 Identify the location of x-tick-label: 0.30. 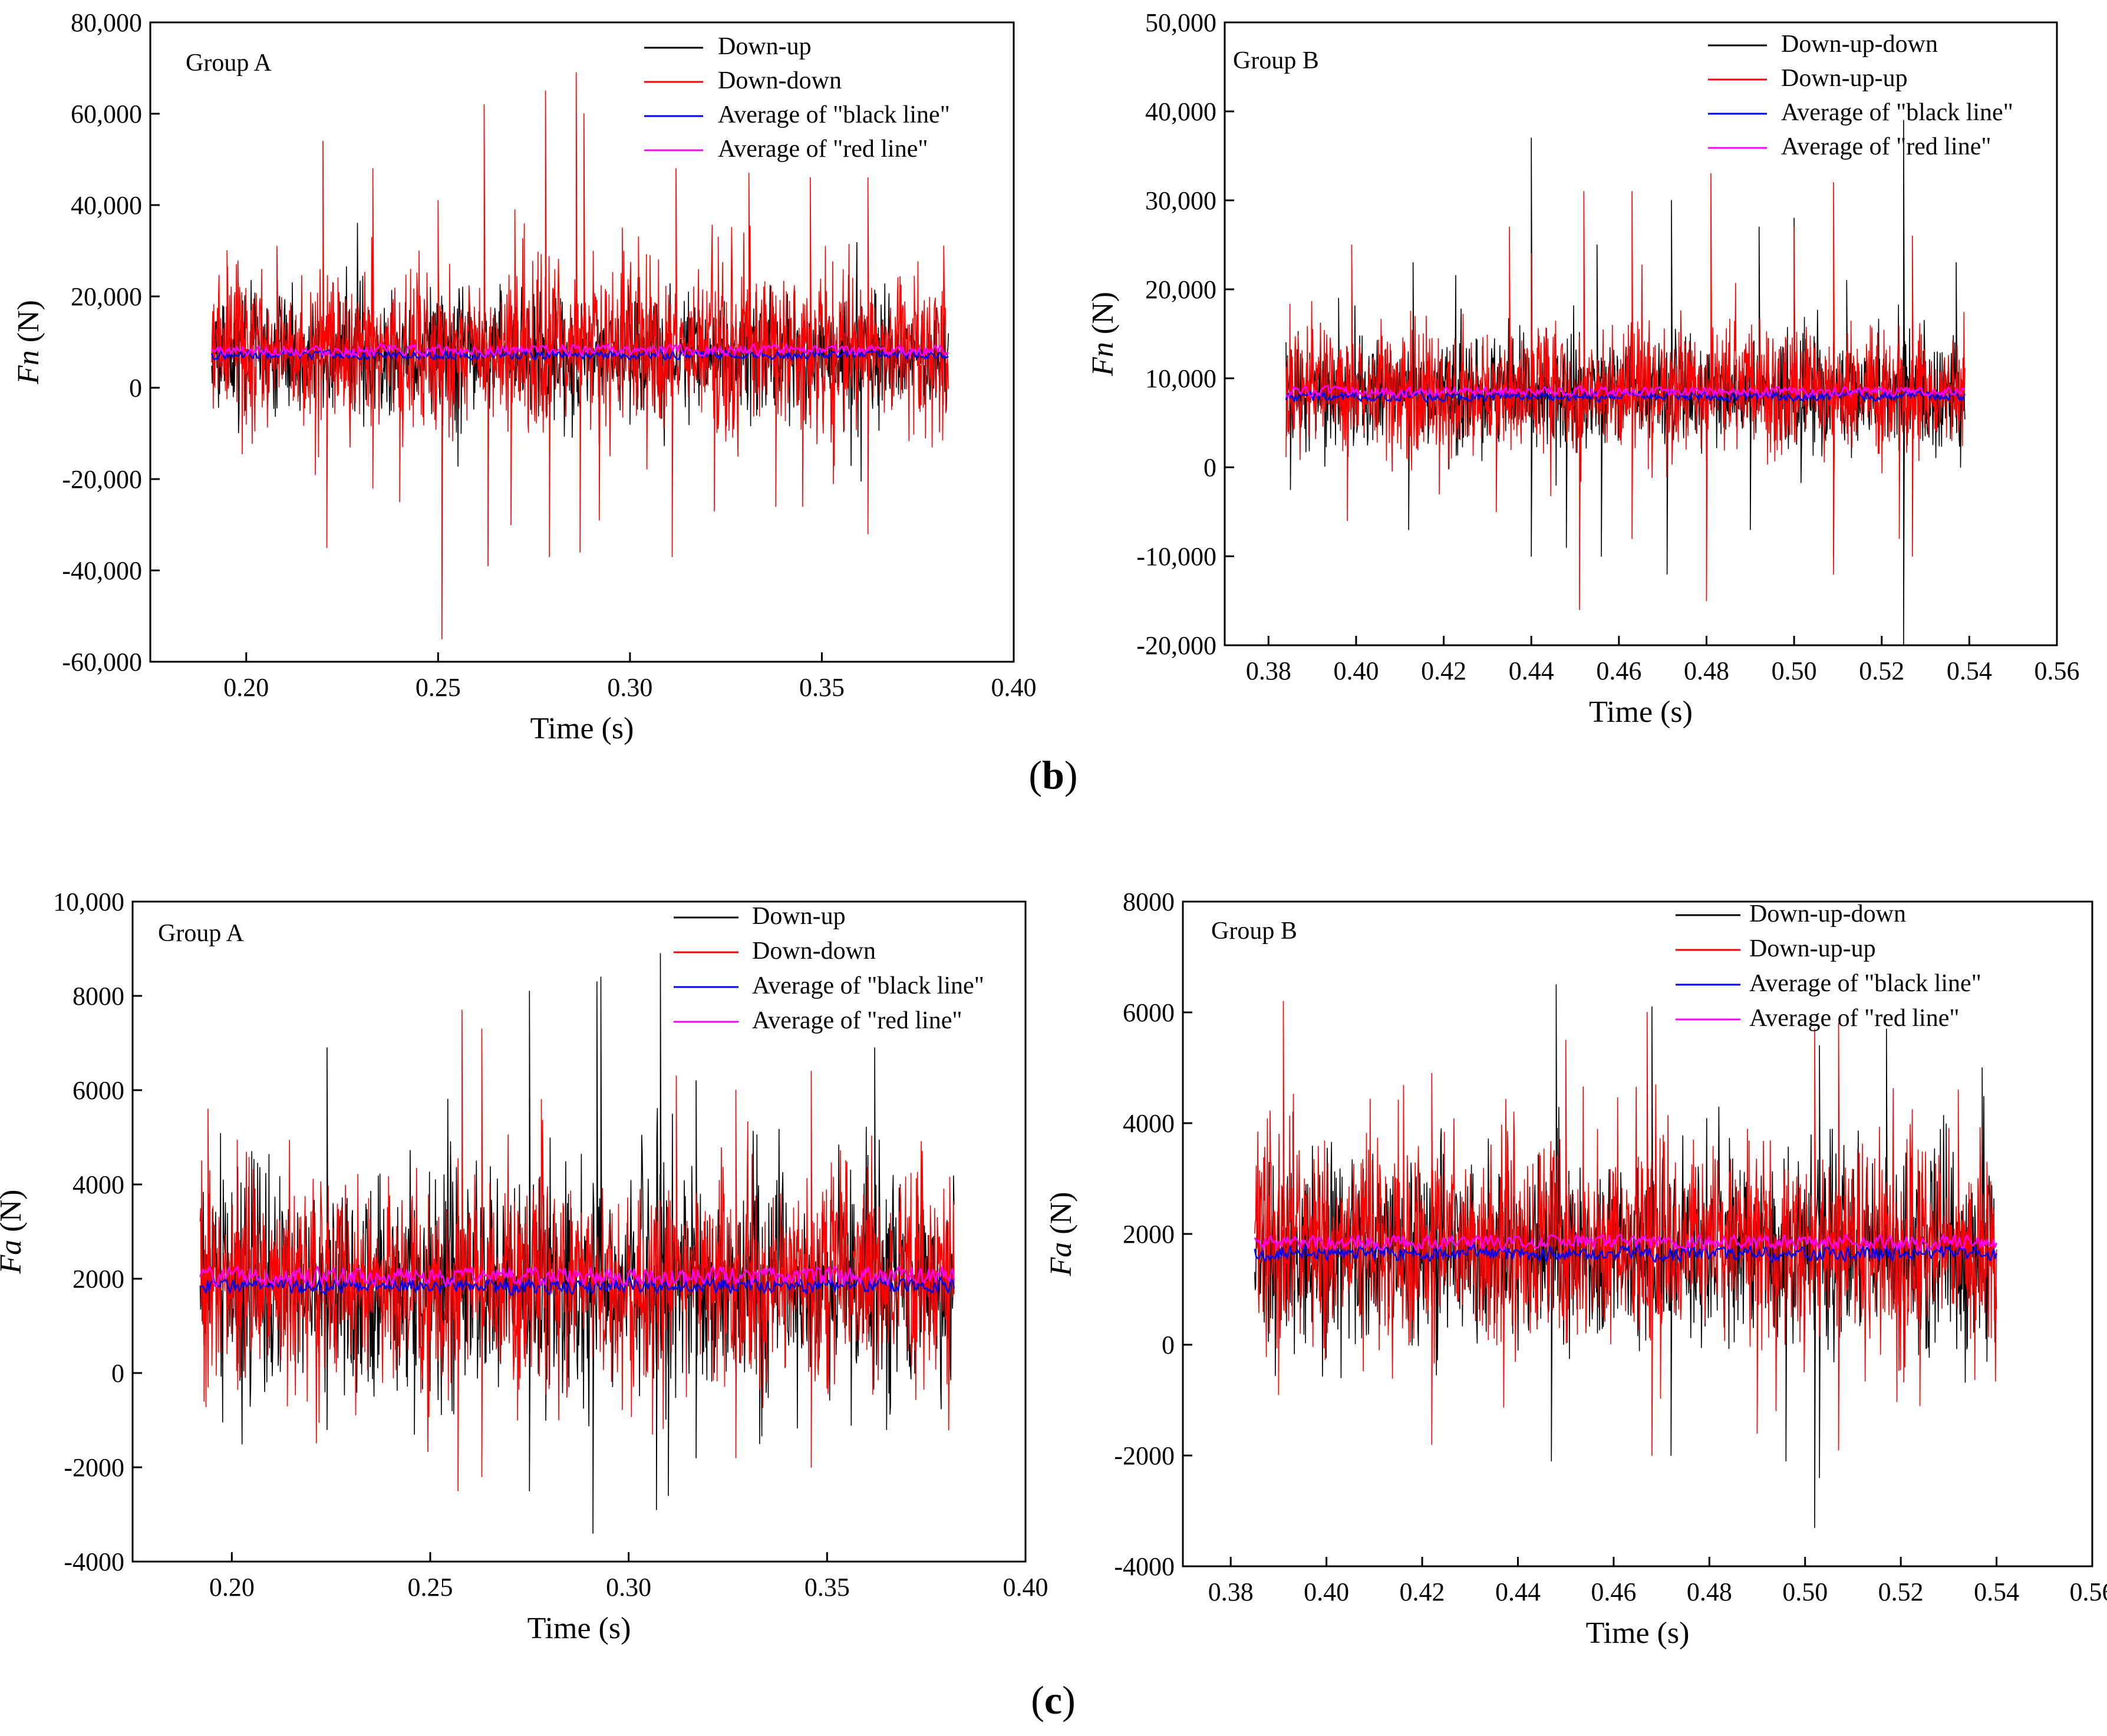
(628, 1587).